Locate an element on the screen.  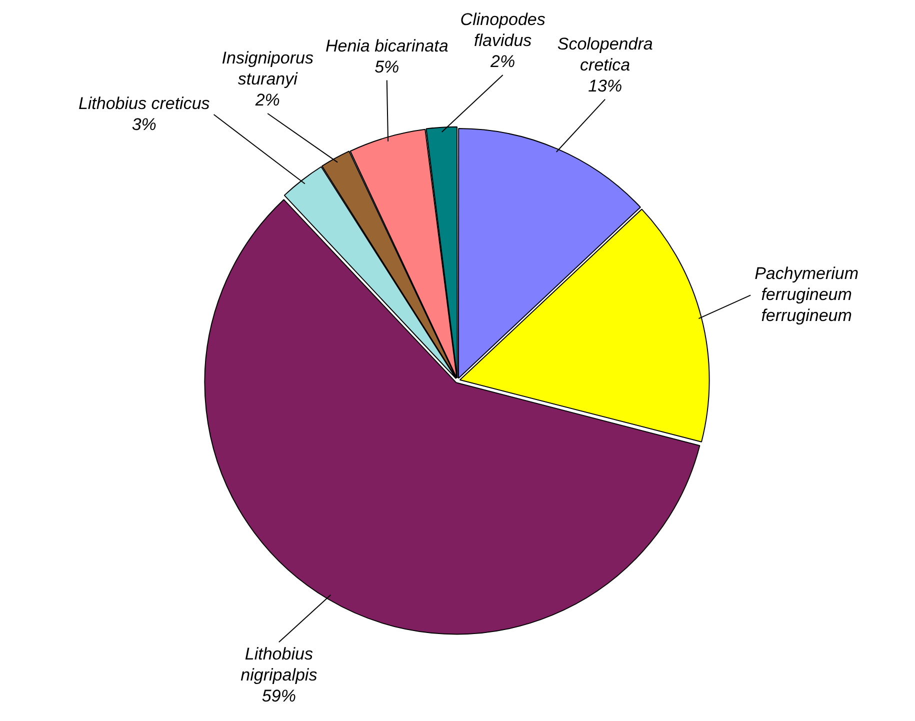
slice-label: Scolopendra cretica is located at coordinates (605, 54).